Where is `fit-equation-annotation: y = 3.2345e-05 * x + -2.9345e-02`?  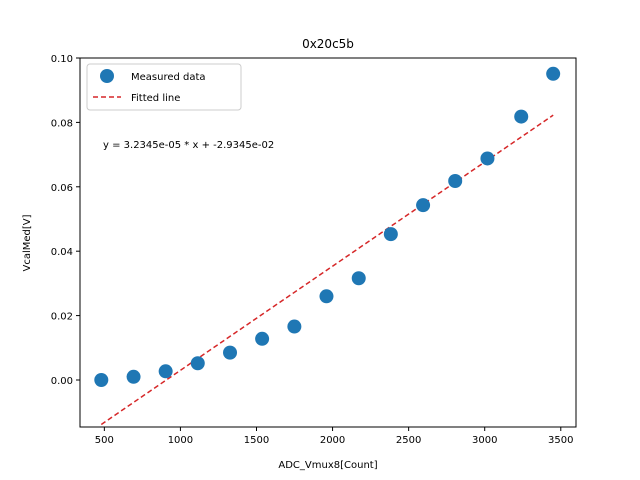
fit-equation-annotation: y = 3.2345e-05 * x + -2.9345e-02 is located at coordinates (188, 145).